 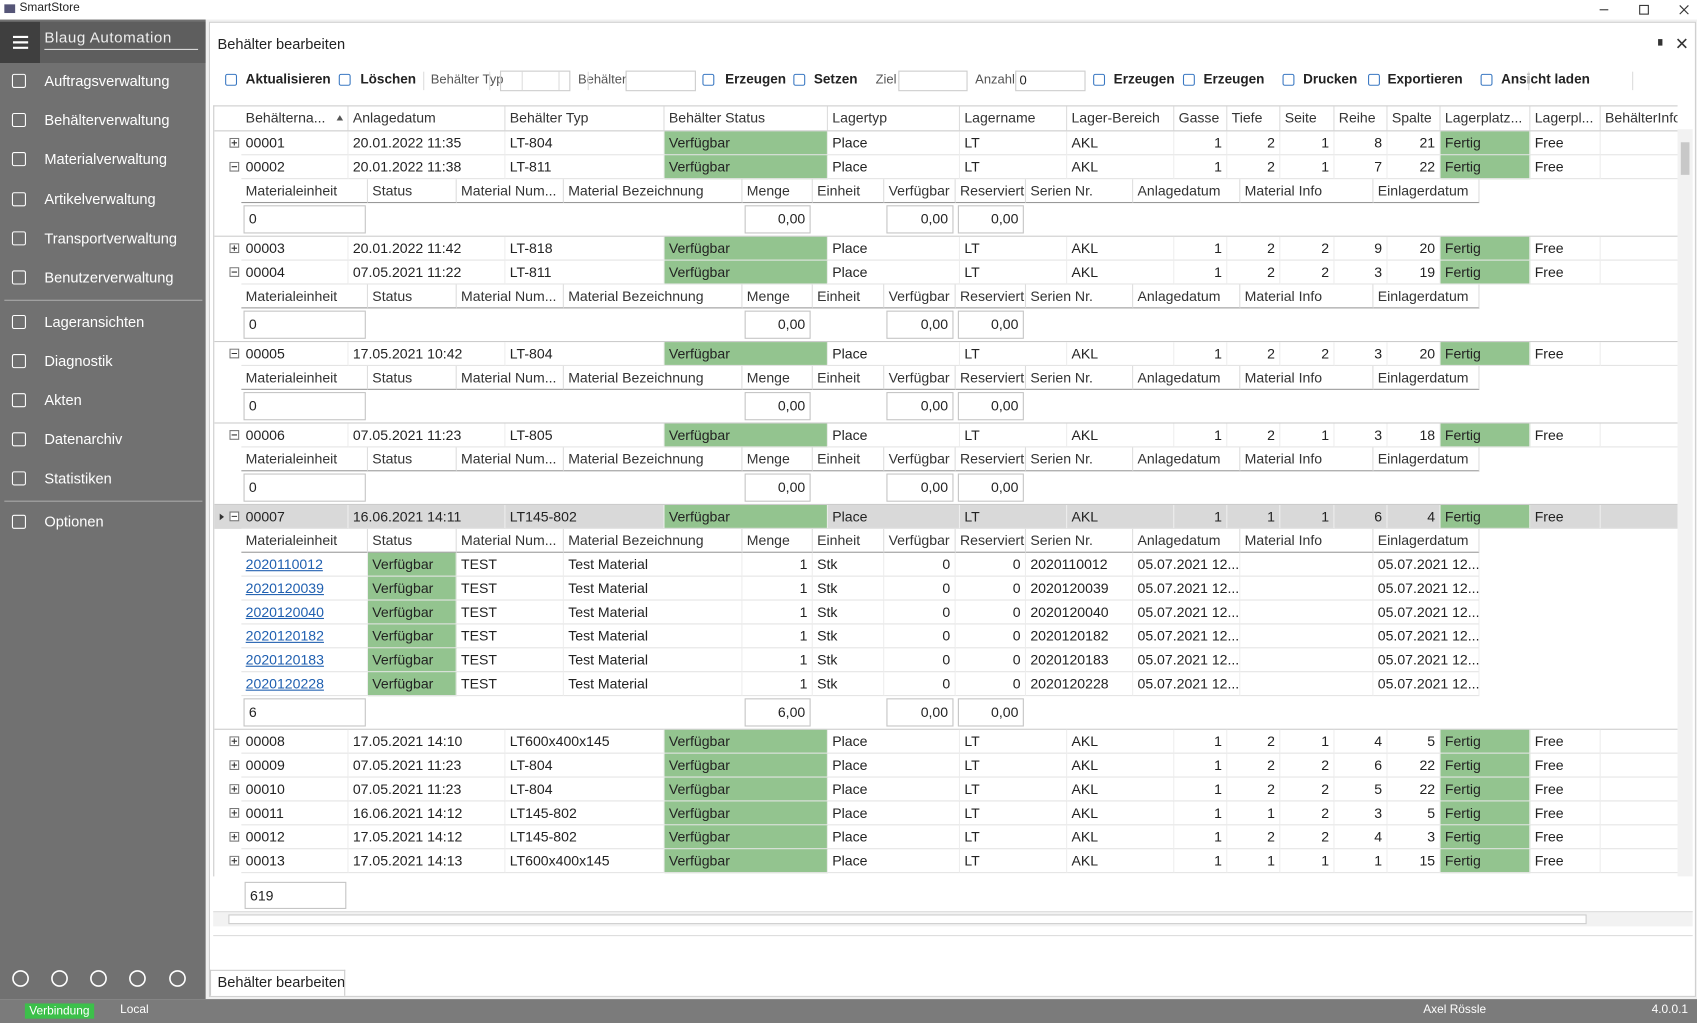 What do you see at coordinates (1187, 191) in the screenshot?
I see `sub-column-header: Anlagedatum` at bounding box center [1187, 191].